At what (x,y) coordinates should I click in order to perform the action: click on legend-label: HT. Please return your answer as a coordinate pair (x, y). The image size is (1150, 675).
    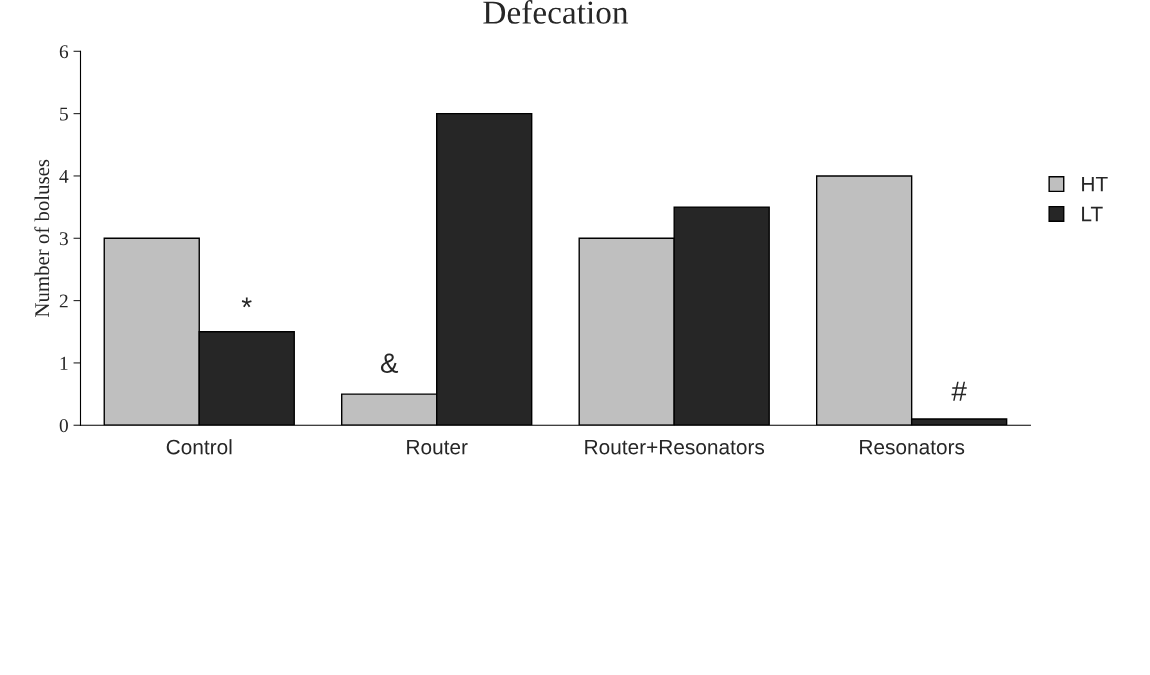
    Looking at the image, I should click on (1095, 184).